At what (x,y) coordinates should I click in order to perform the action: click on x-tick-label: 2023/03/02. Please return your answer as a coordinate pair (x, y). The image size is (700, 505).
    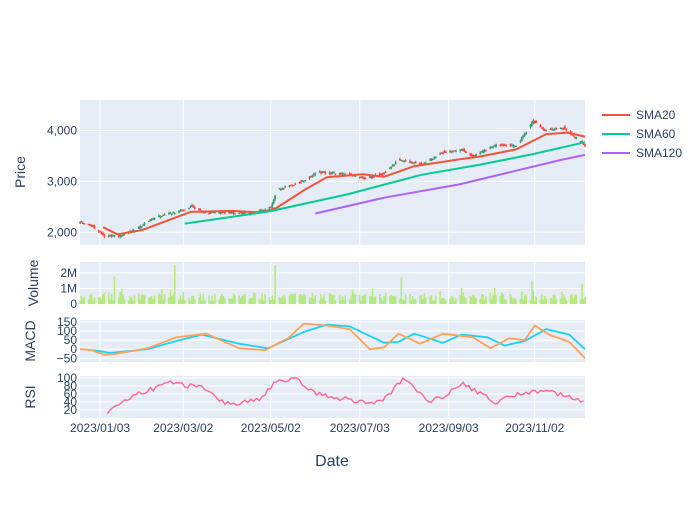
    Looking at the image, I should click on (183, 428).